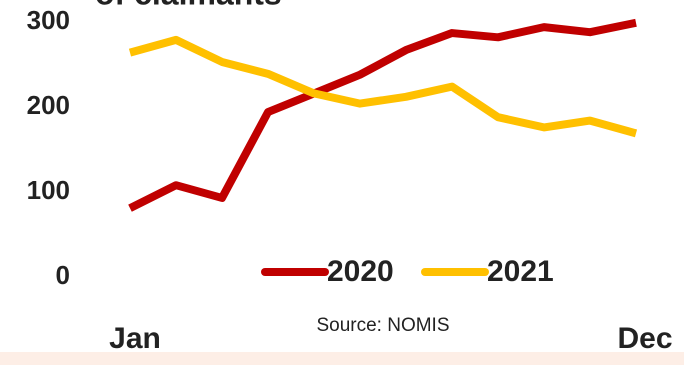  What do you see at coordinates (342, 358) in the screenshot?
I see `footer-band` at bounding box center [342, 358].